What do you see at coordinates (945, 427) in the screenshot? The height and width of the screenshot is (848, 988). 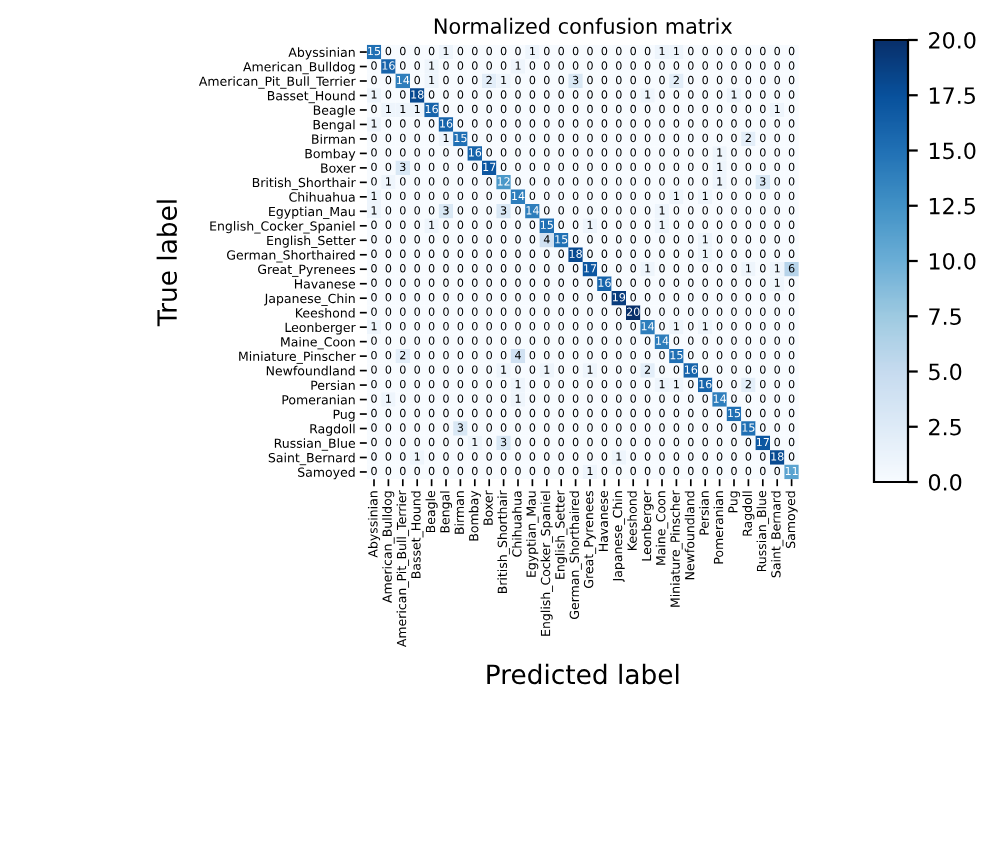 I see `color-bar-label: 2.5` at bounding box center [945, 427].